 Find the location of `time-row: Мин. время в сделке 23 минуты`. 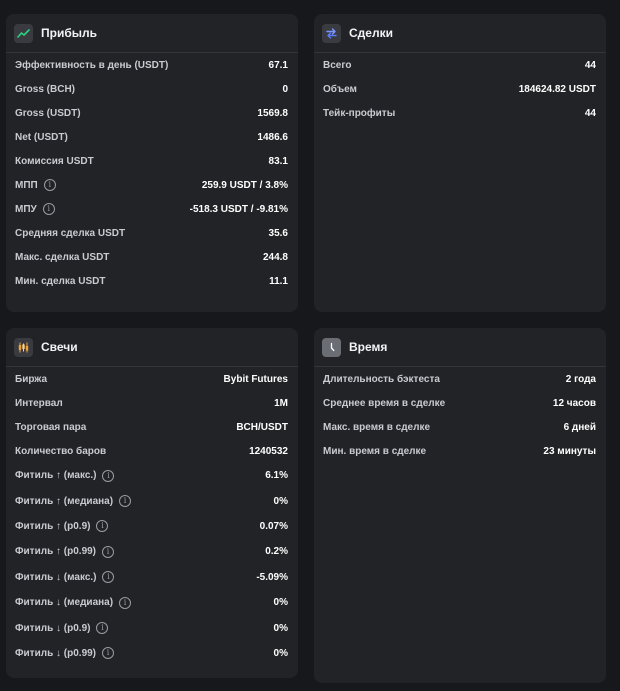

time-row: Мин. время в сделке 23 минуты is located at coordinates (459, 451).